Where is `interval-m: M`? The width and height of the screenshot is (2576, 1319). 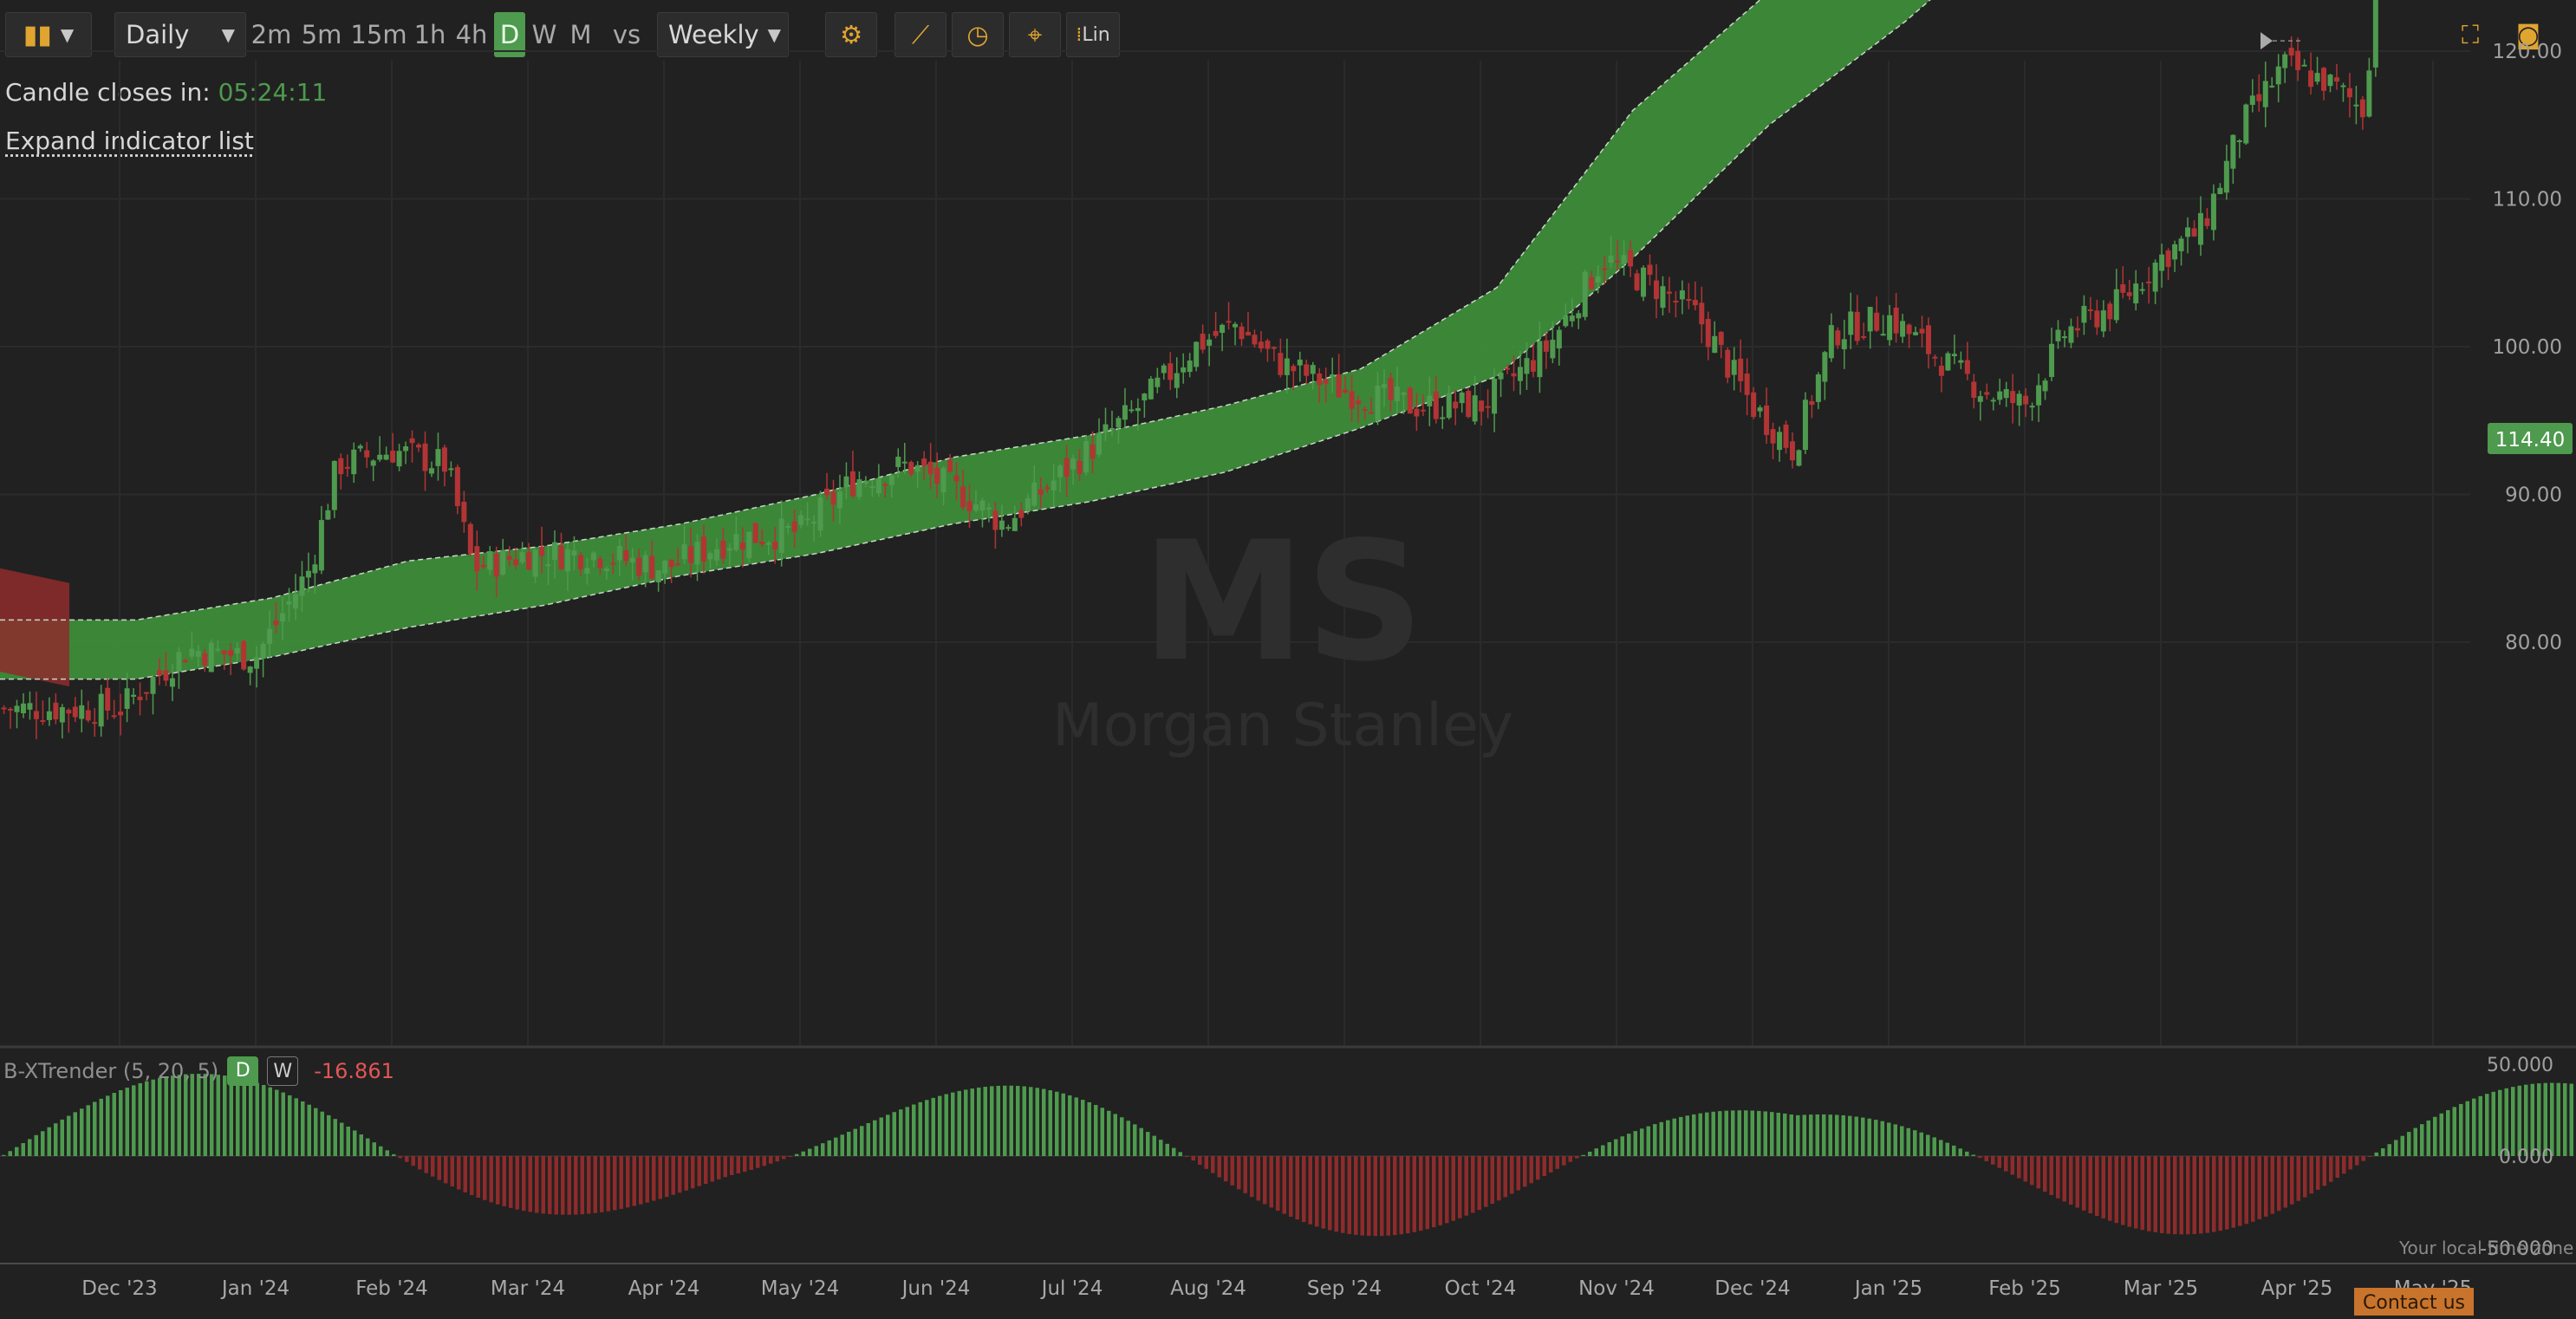
interval-m: M is located at coordinates (580, 34).